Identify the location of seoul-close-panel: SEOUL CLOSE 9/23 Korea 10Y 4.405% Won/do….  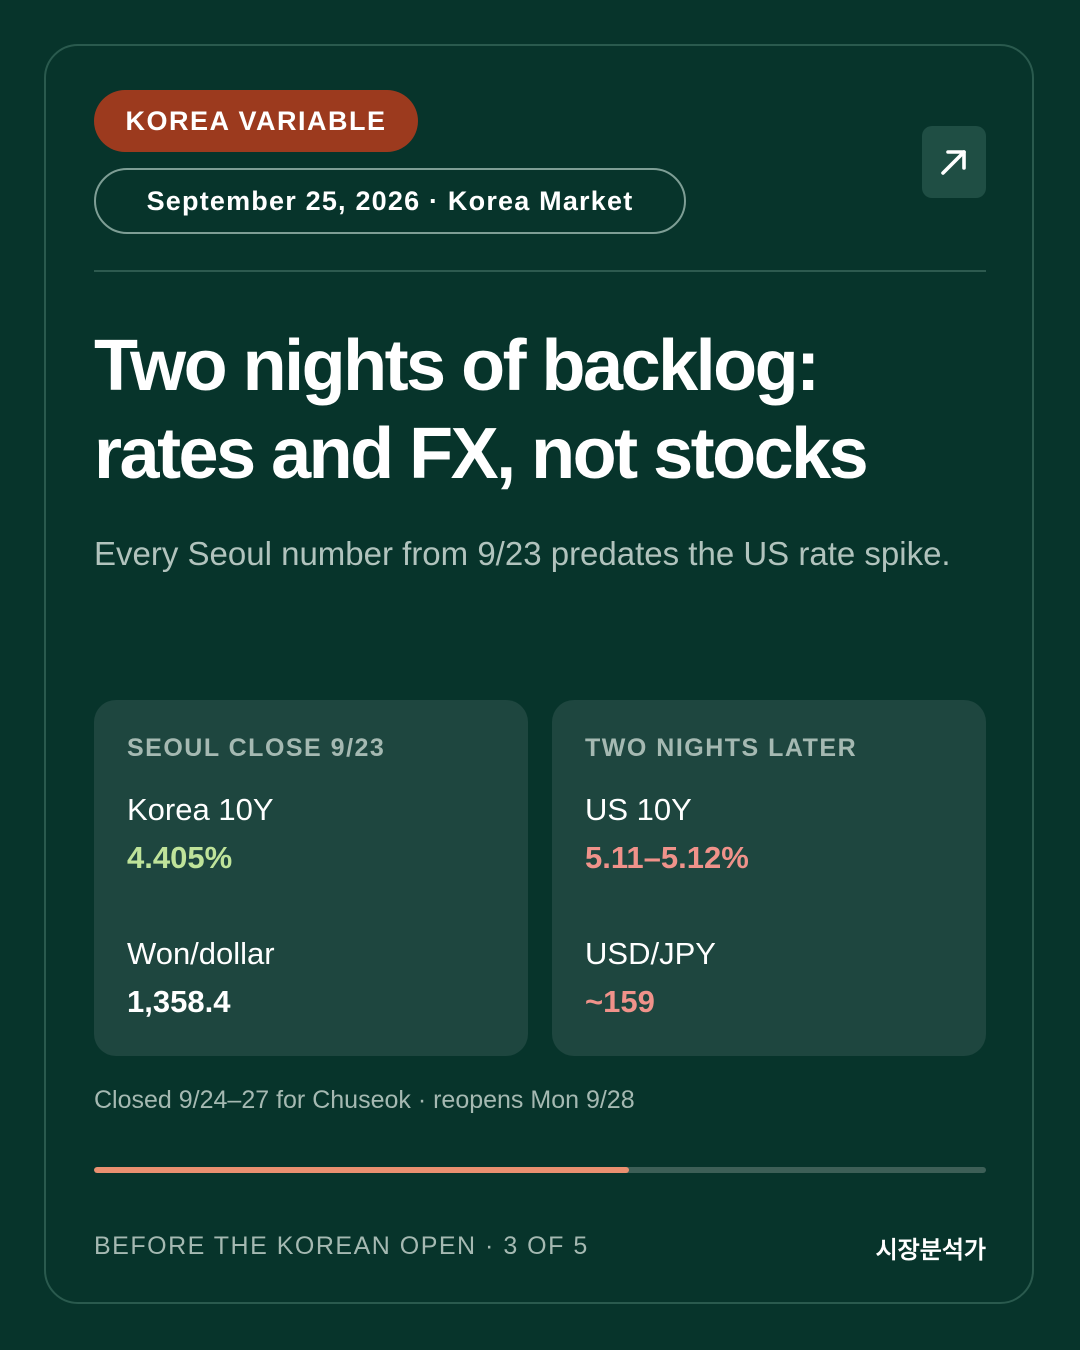
(311, 878).